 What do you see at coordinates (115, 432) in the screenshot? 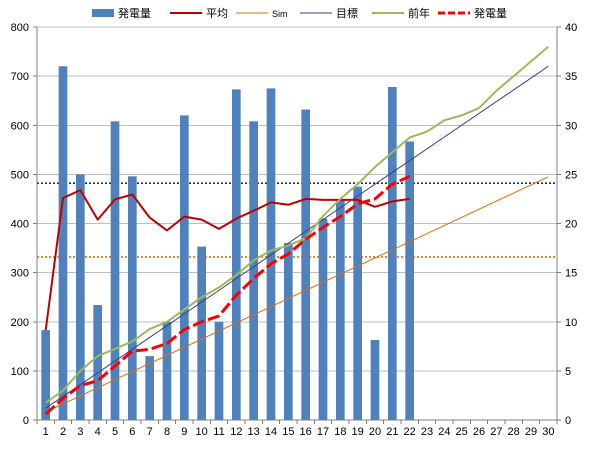
I see `x-tick-label: 5` at bounding box center [115, 432].